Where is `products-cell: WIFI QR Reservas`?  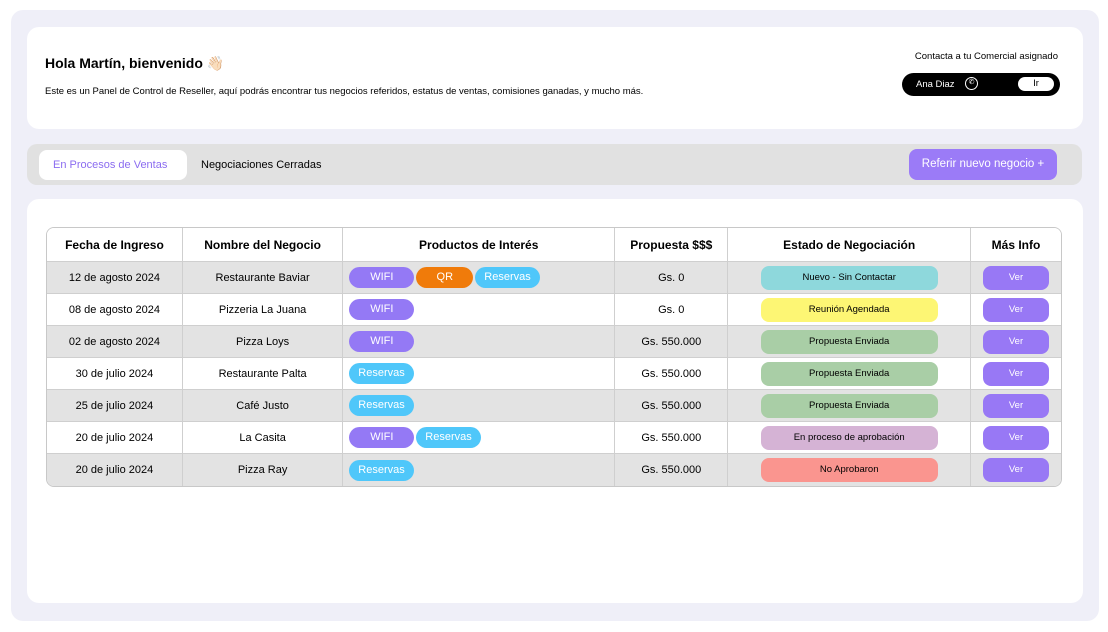 products-cell: WIFI QR Reservas is located at coordinates (479, 278).